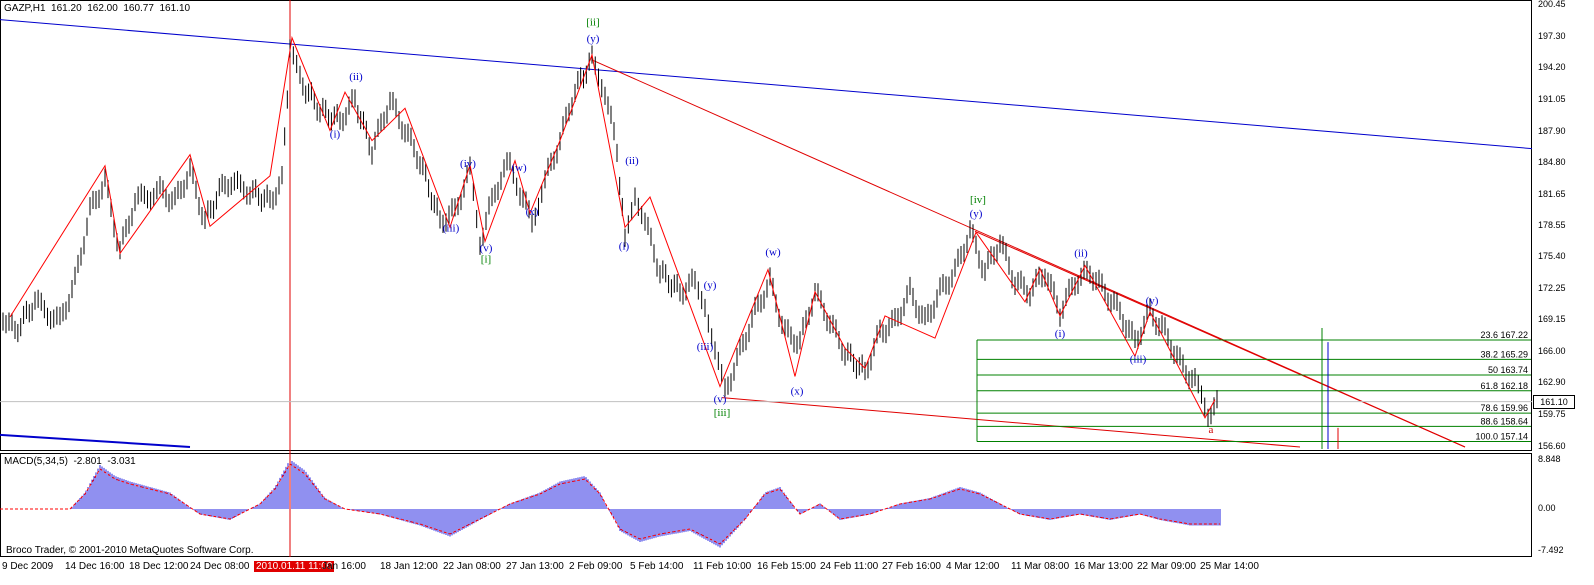 The image size is (1594, 585). Describe the element at coordinates (911, 566) in the screenshot. I see `time-tick-label: 27 Feb 16:00` at that location.